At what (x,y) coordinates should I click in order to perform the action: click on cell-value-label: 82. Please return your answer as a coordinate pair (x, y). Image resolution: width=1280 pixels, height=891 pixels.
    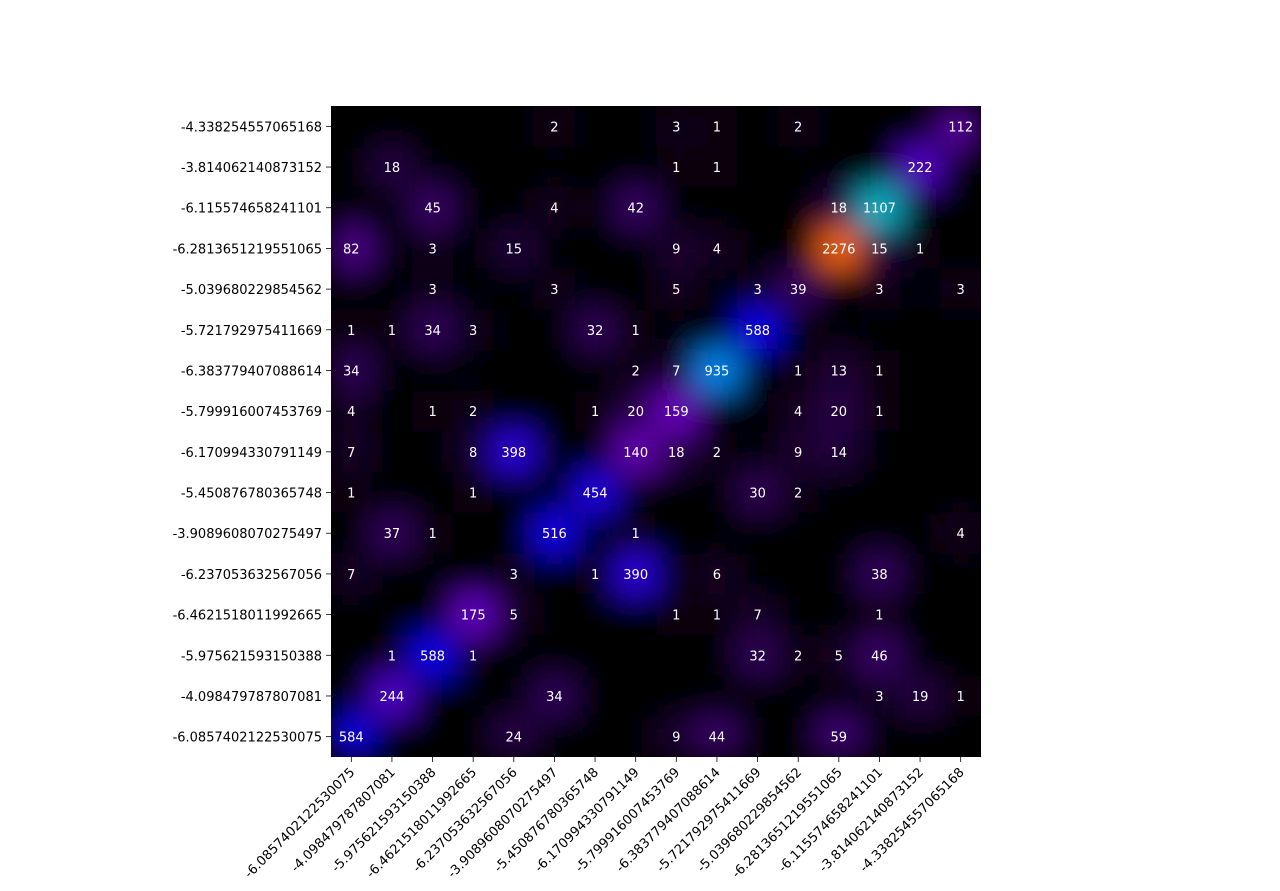
    Looking at the image, I should click on (351, 249).